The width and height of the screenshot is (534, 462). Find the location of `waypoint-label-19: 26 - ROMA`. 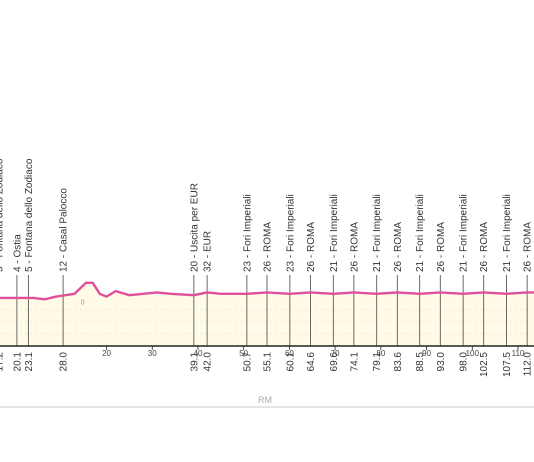

waypoint-label-19: 26 - ROMA is located at coordinates (528, 247).